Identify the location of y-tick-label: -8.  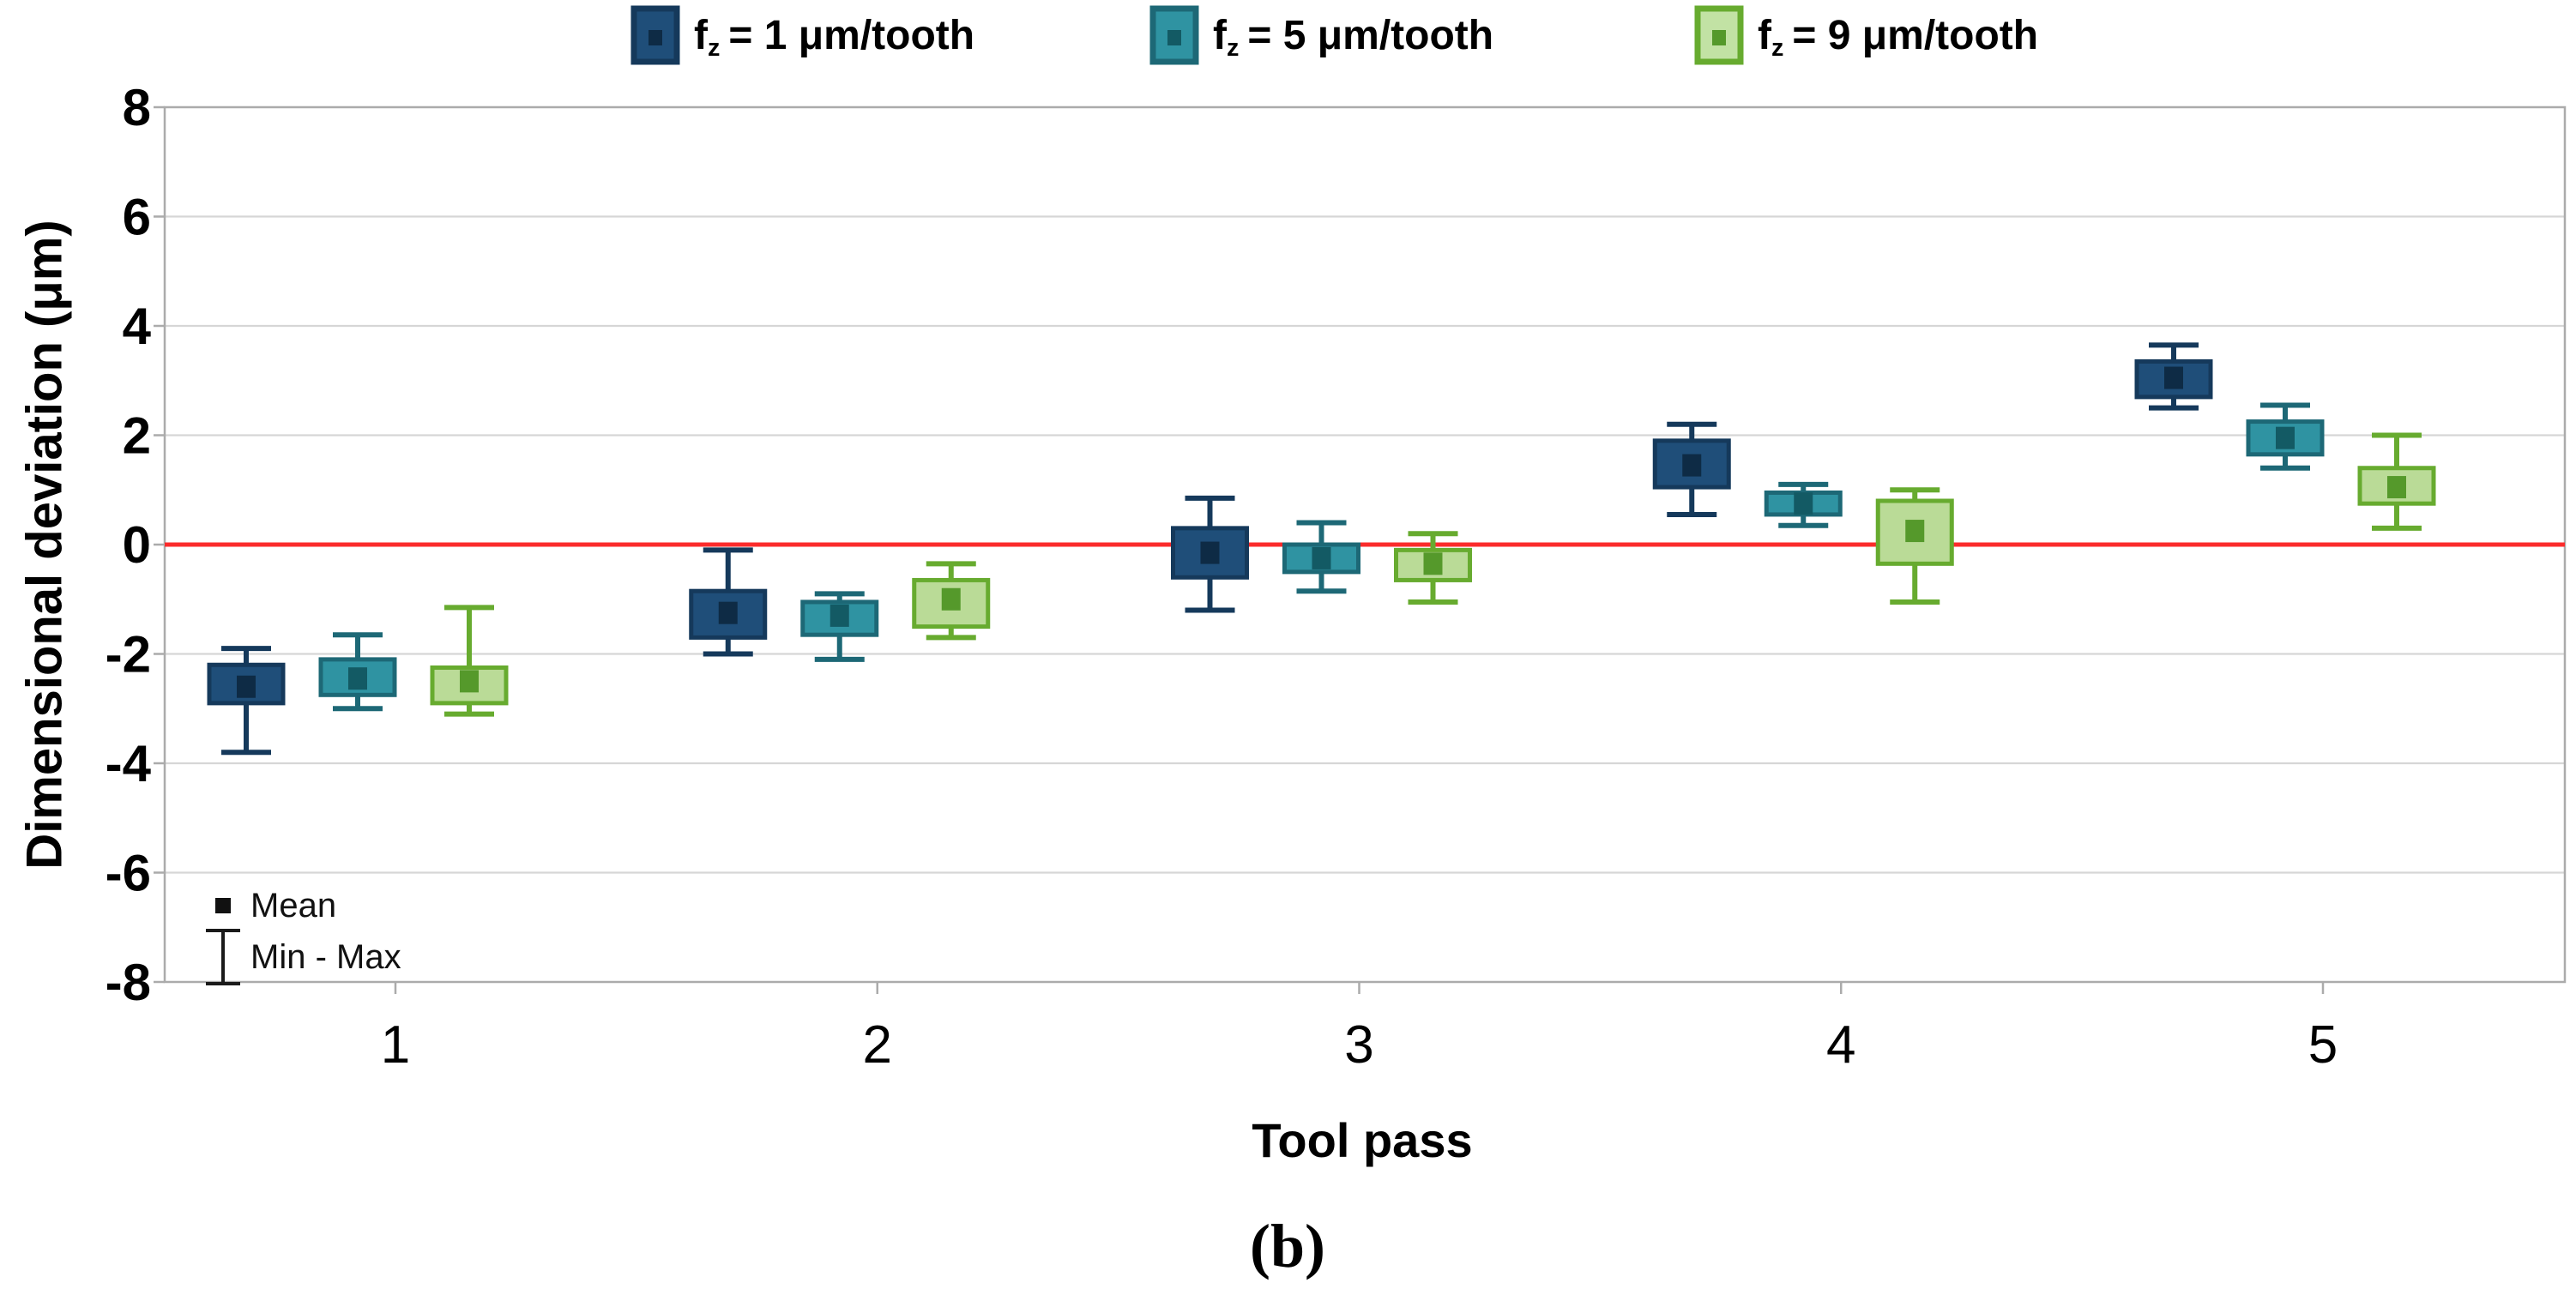
(128, 983).